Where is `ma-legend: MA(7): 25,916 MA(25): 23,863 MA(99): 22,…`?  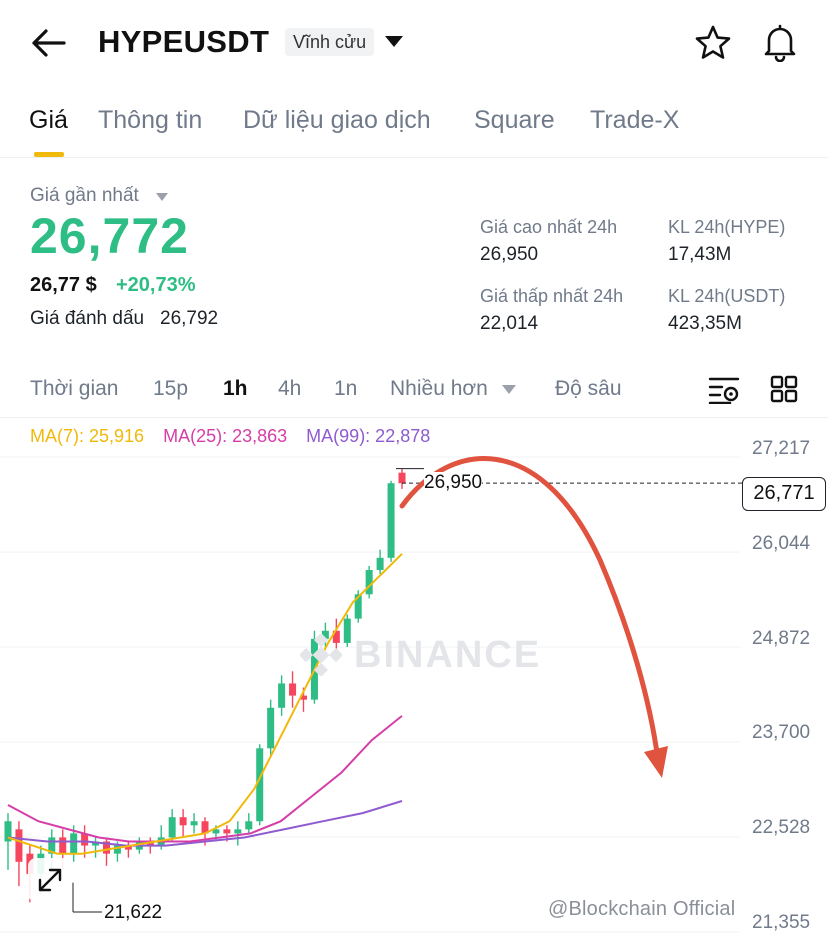 ma-legend: MA(7): 25,916 MA(25): 23,863 MA(99): 22,… is located at coordinates (230, 436).